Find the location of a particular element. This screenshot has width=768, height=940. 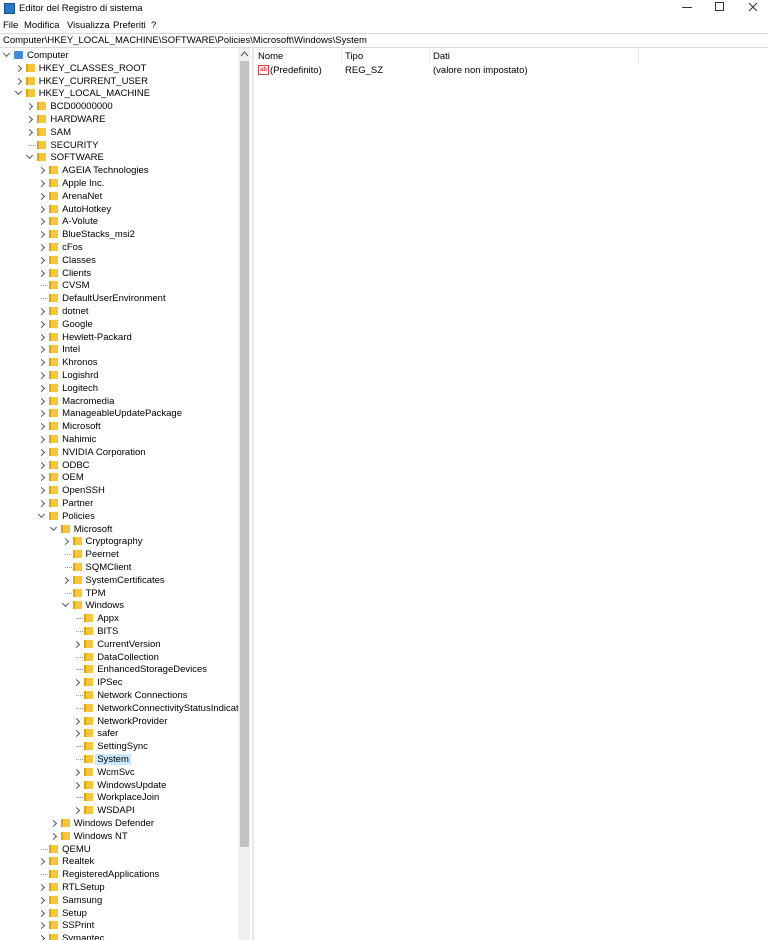

tree-node: OEM is located at coordinates (119, 477).